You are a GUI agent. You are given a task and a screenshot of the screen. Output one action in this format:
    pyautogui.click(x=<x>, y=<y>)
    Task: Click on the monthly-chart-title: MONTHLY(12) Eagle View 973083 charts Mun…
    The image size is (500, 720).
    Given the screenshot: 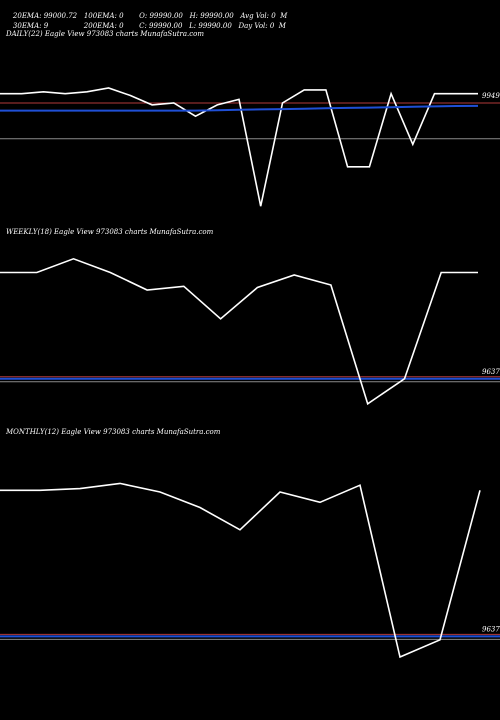 What is the action you would take?
    pyautogui.click(x=113, y=432)
    